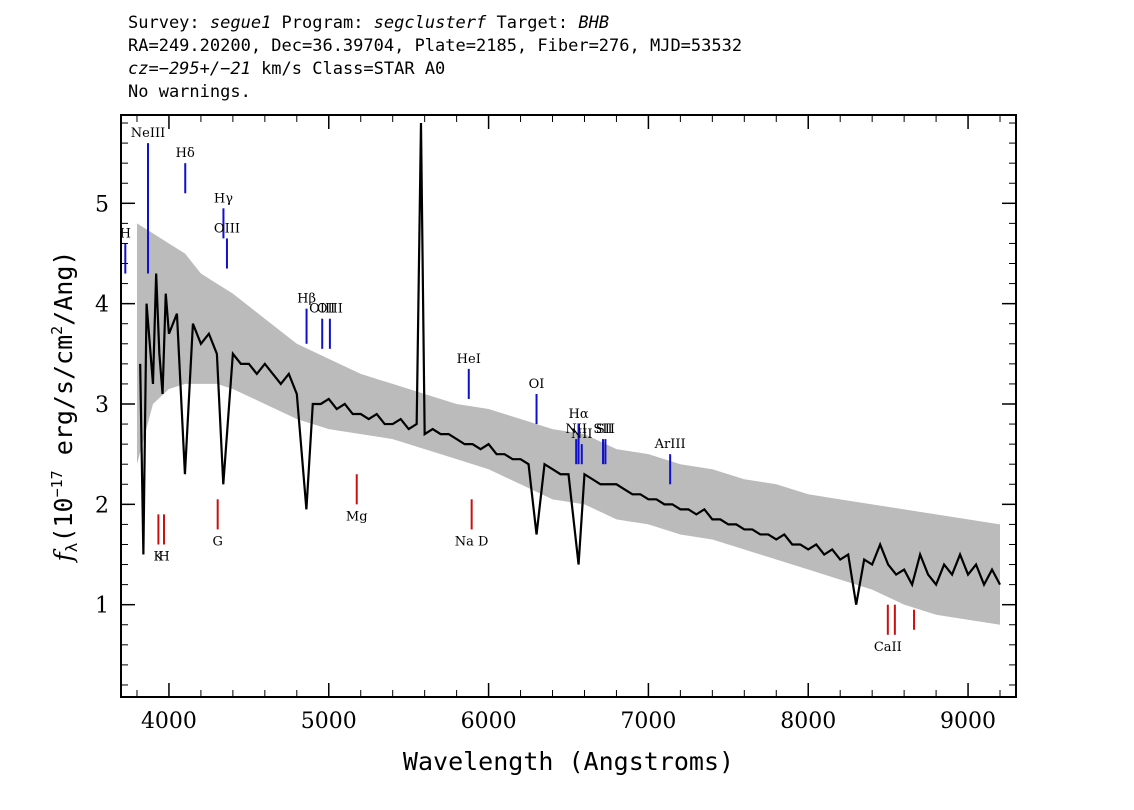 This screenshot has width=1134, height=810. I want to click on x-axis-title: Wavelength (Angstroms), so click(568, 761).